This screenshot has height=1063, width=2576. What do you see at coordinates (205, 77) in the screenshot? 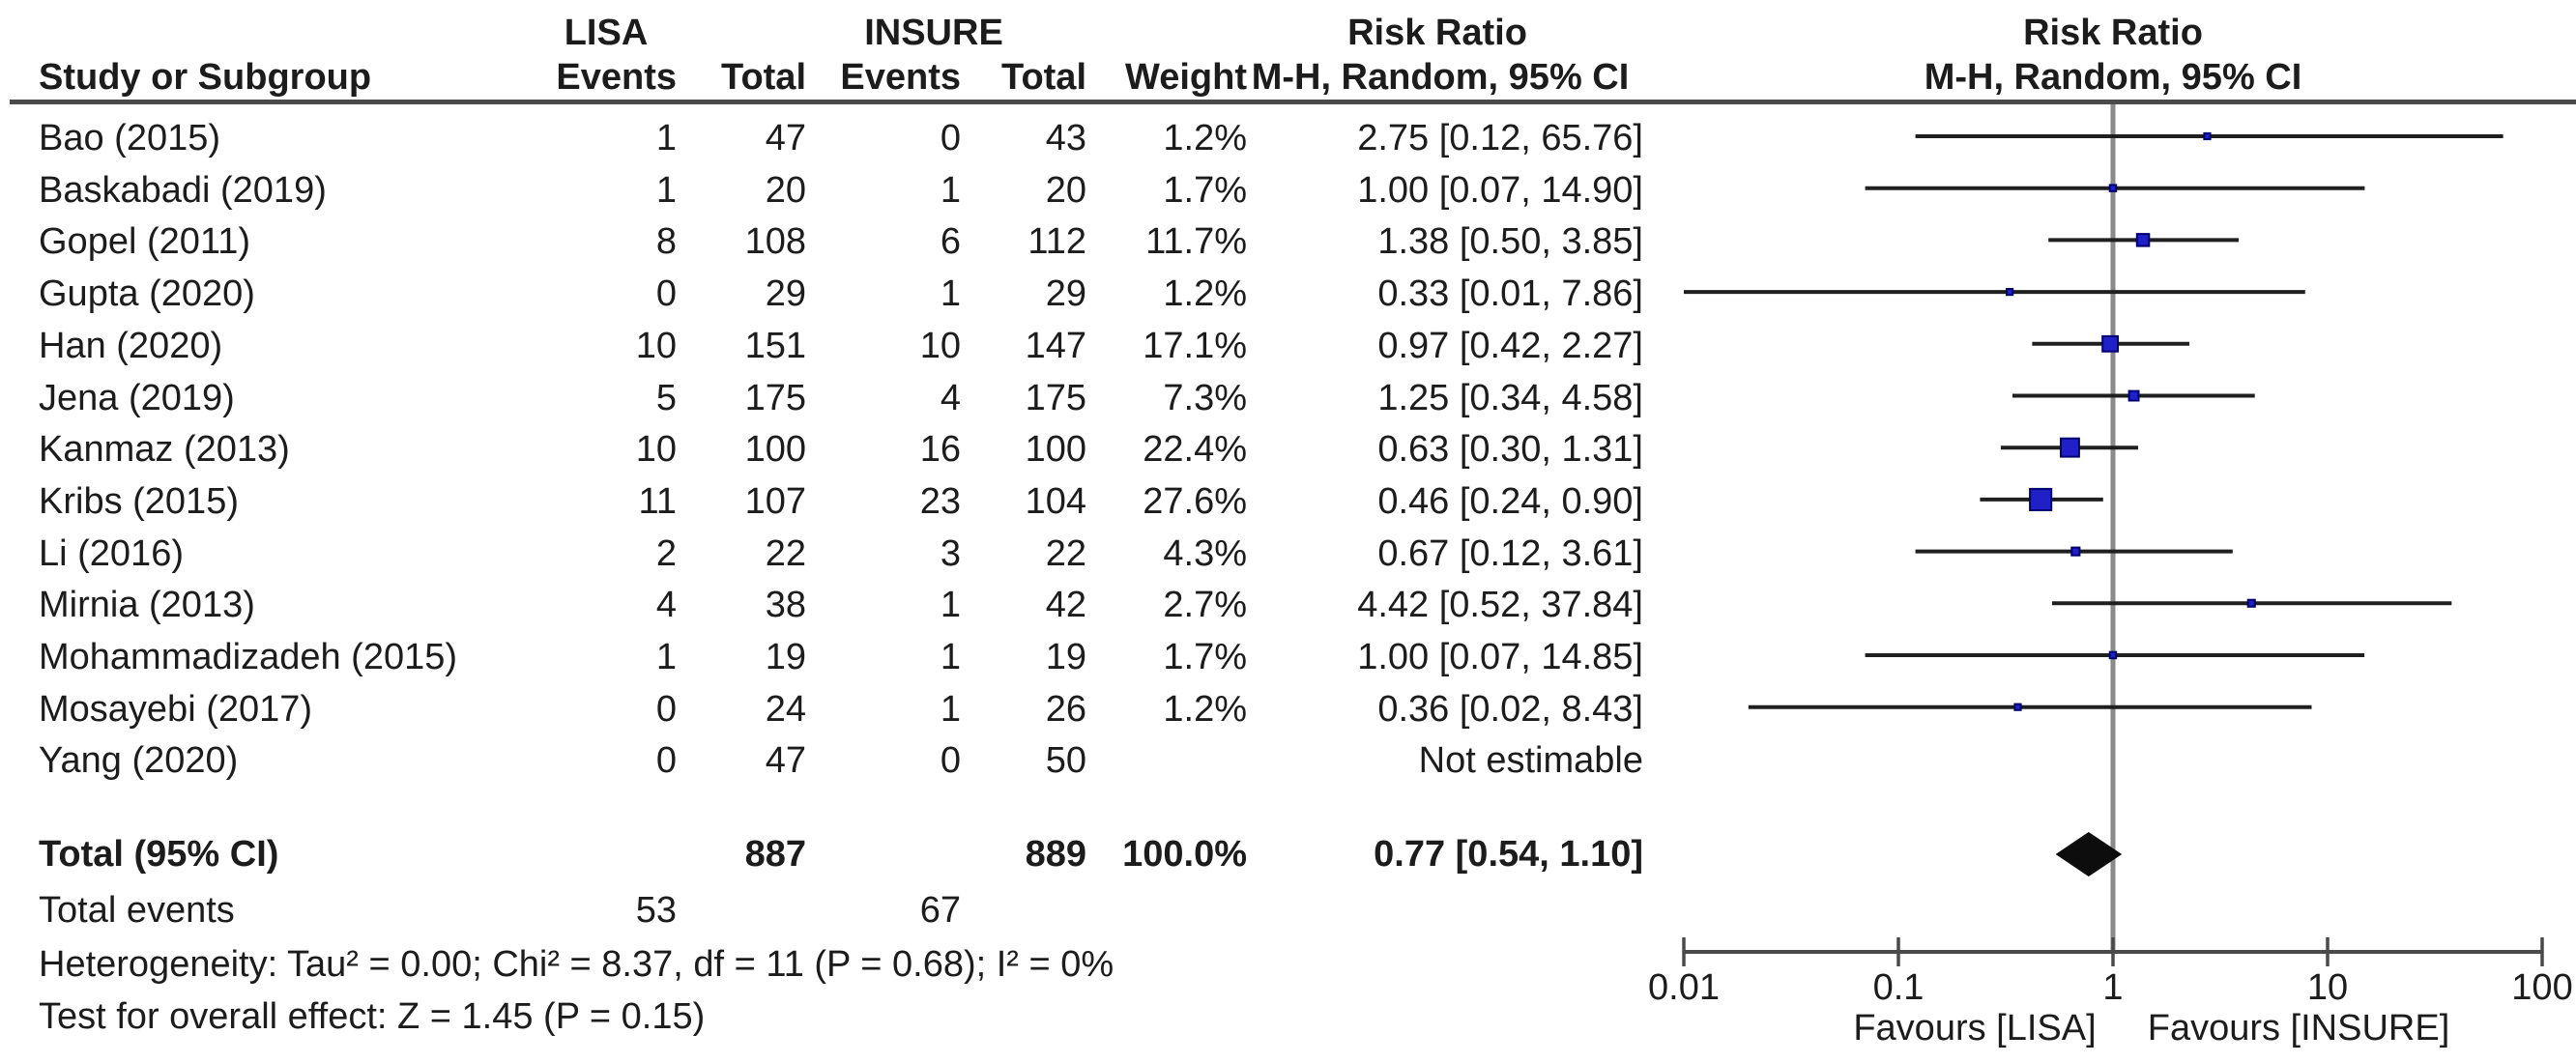
I see `col-header-study: Study or Subgroup` at bounding box center [205, 77].